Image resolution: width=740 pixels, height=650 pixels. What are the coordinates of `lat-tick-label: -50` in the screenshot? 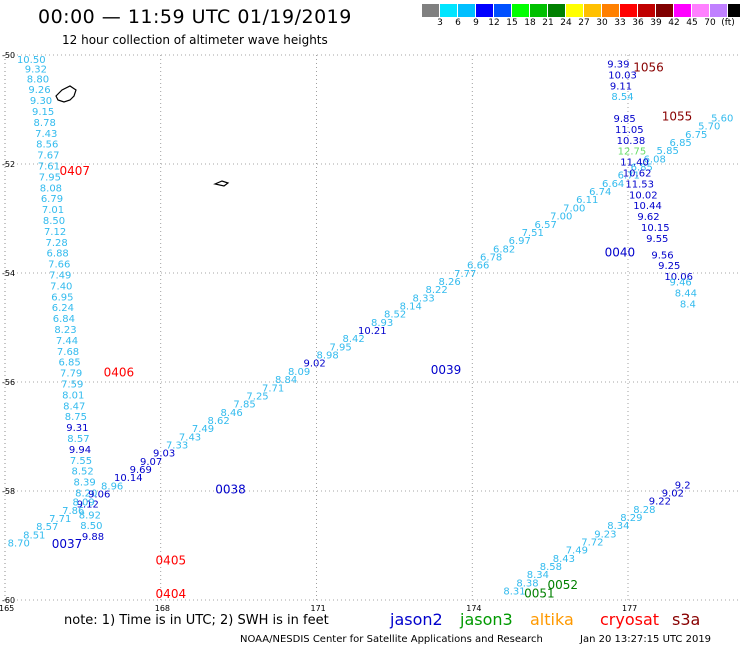 It's located at (8, 55).